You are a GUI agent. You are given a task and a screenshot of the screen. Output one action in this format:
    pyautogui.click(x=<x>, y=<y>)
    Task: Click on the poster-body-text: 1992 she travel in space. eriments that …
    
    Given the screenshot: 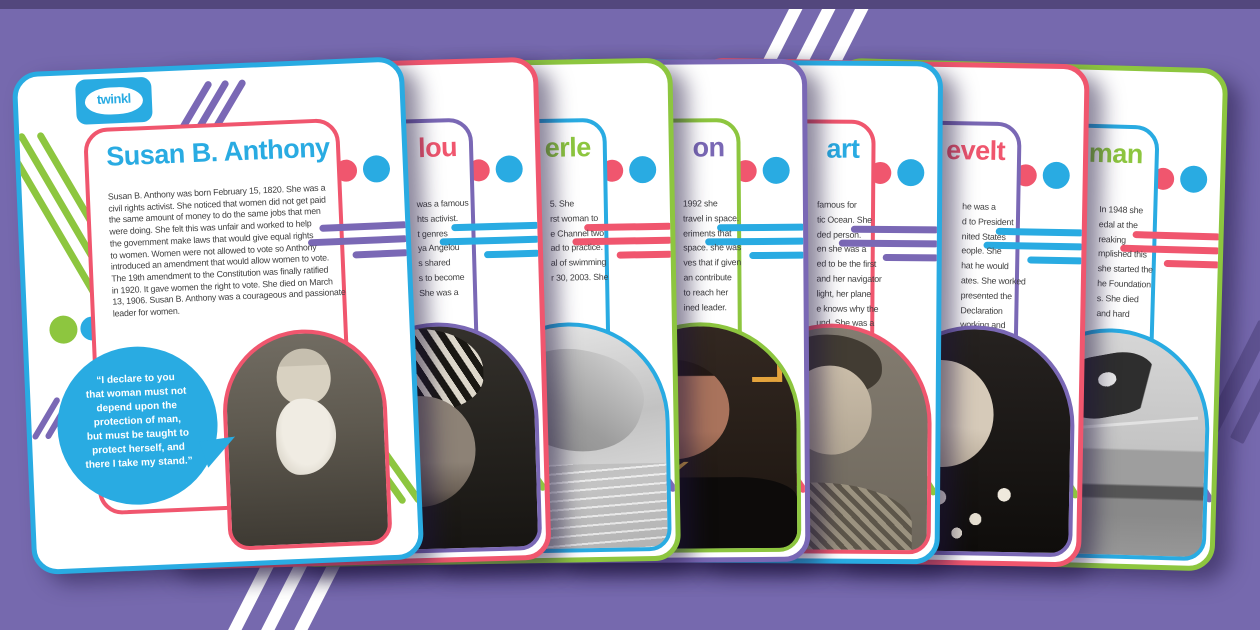 What is the action you would take?
    pyautogui.click(x=712, y=255)
    